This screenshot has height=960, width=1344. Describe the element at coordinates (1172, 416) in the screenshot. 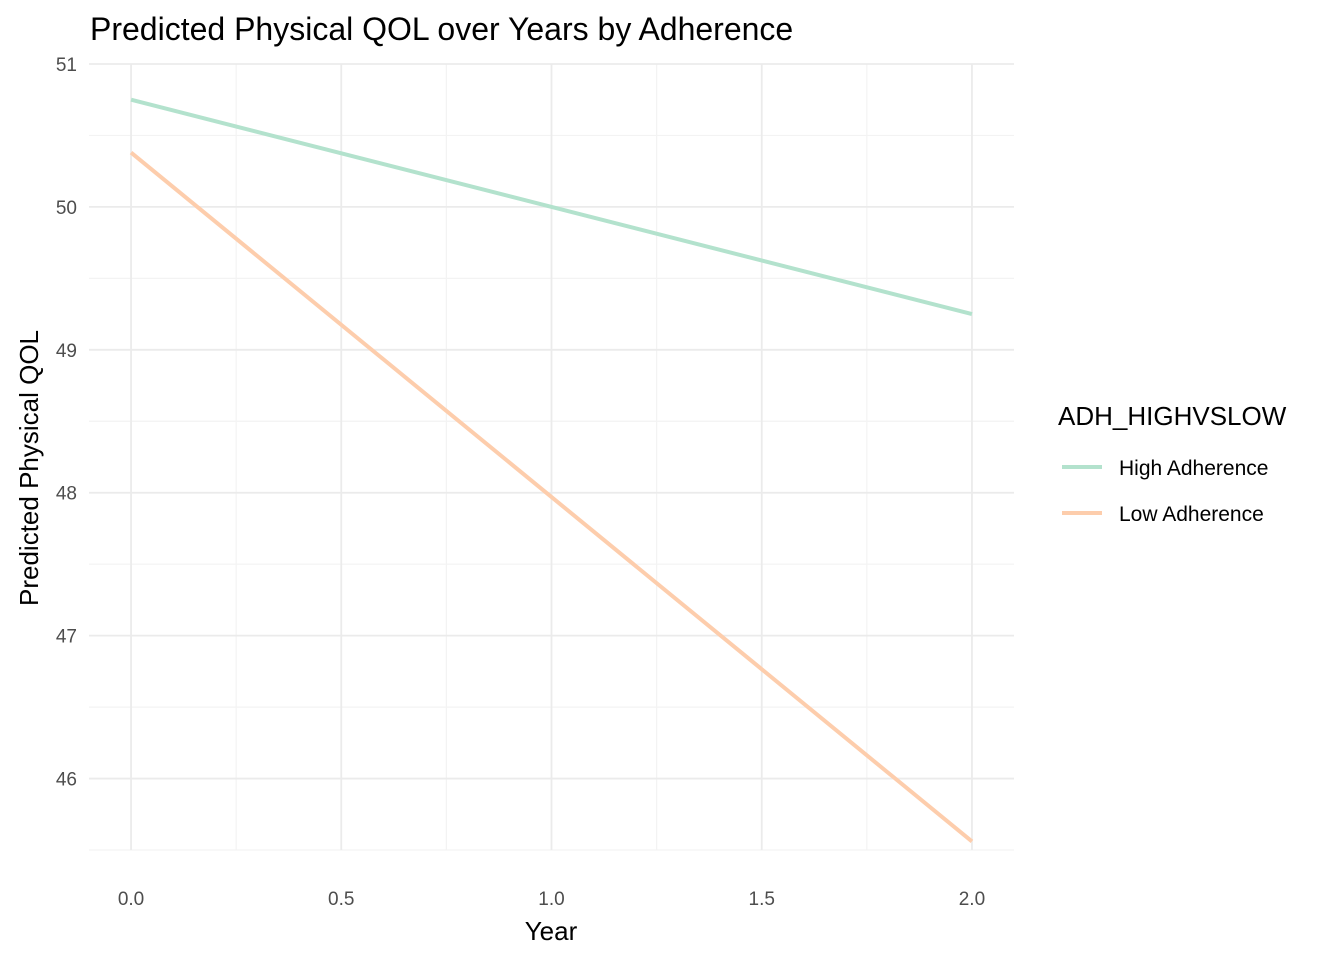

I see `legend-title: ADH_HIGHVSLOW` at that location.